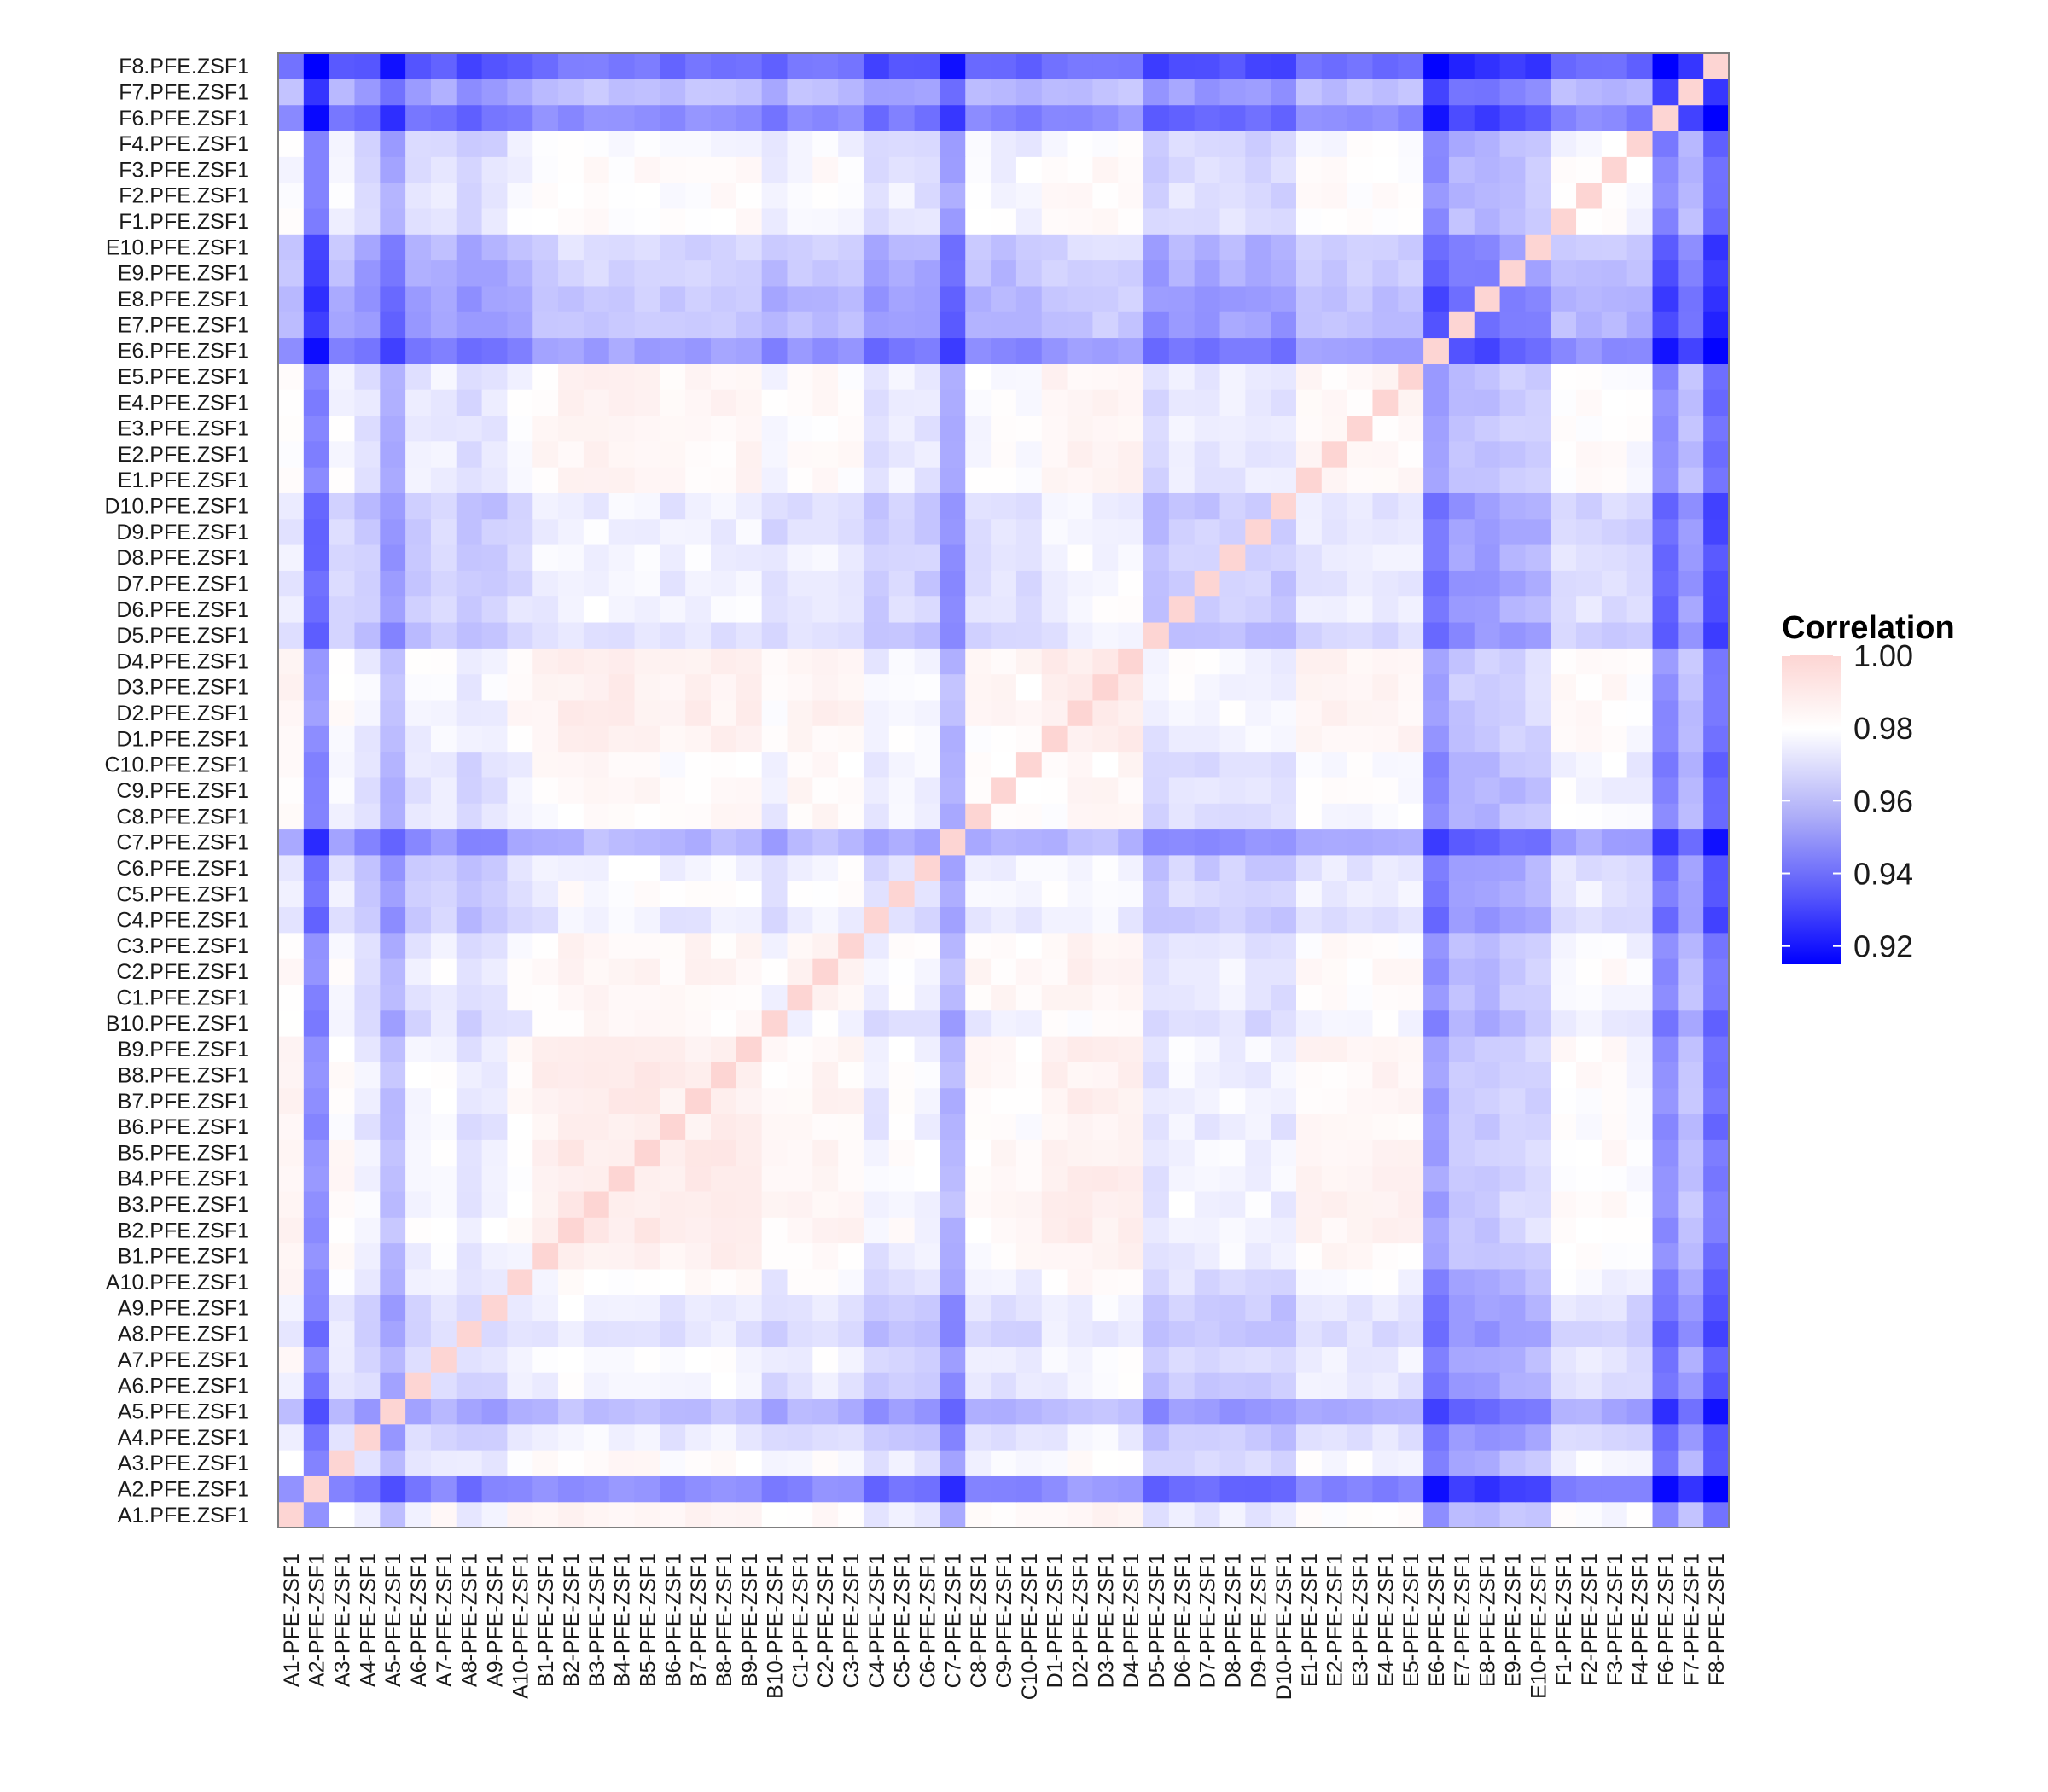 Image resolution: width=2048 pixels, height=1792 pixels. I want to click on x-tick-label: A6-PFE-ZSF1, so click(419, 1620).